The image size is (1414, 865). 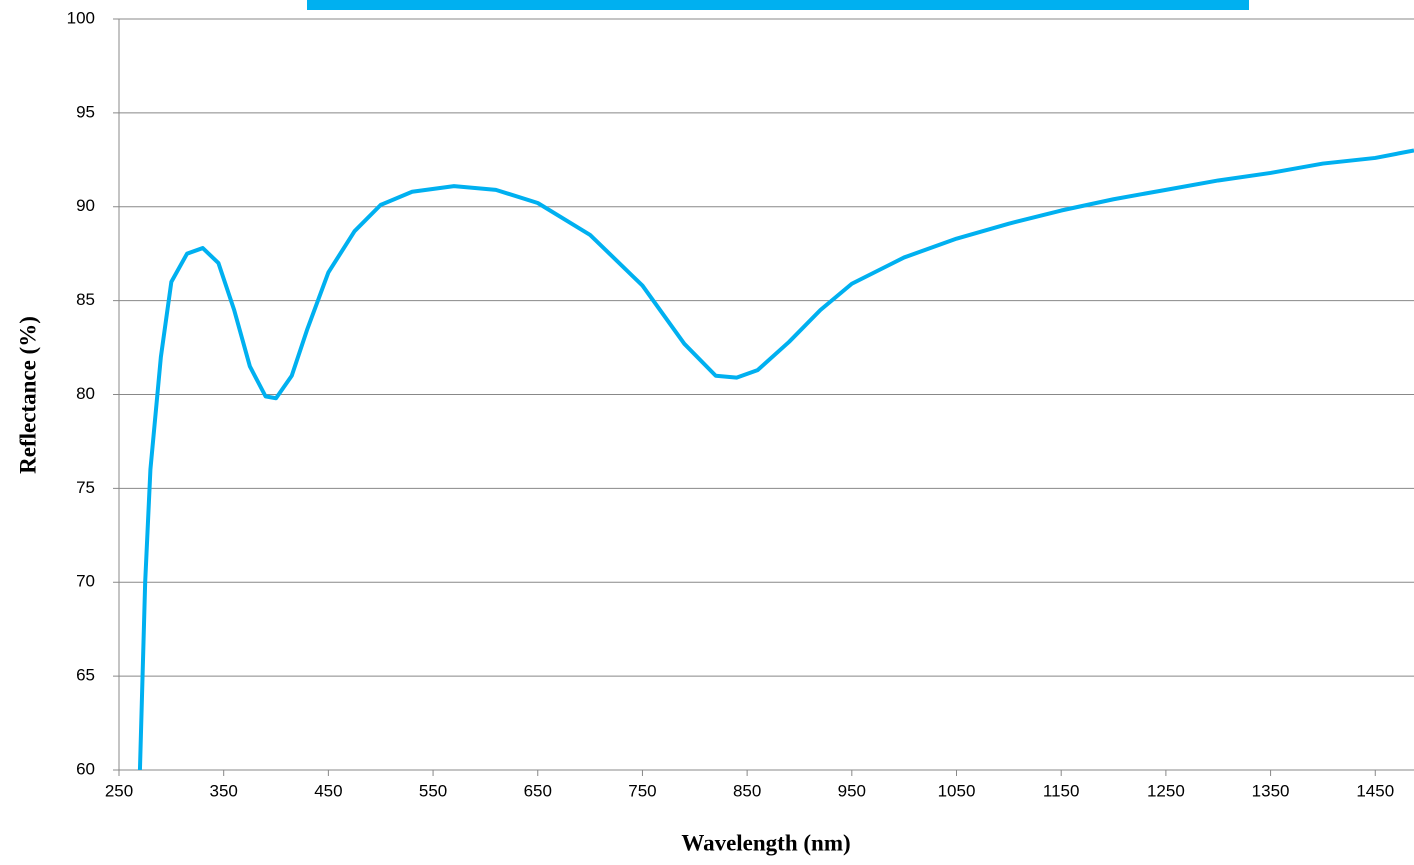 What do you see at coordinates (1271, 790) in the screenshot?
I see `x-tick-label: 1350` at bounding box center [1271, 790].